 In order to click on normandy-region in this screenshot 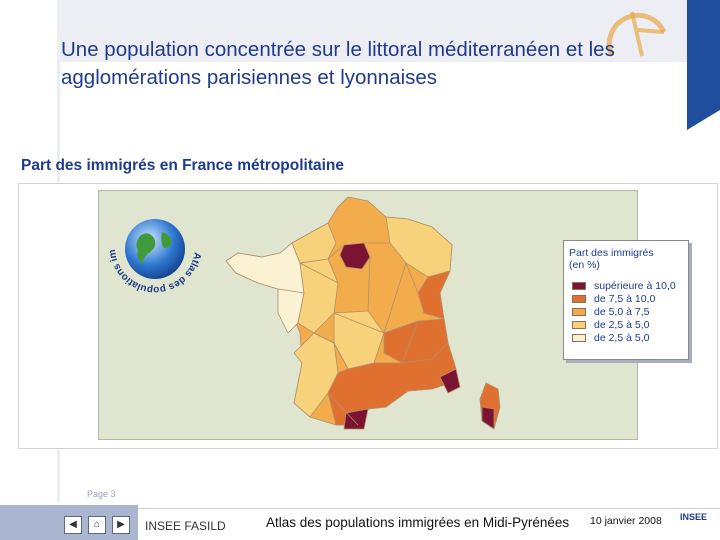, I will do `click(314, 243)`.